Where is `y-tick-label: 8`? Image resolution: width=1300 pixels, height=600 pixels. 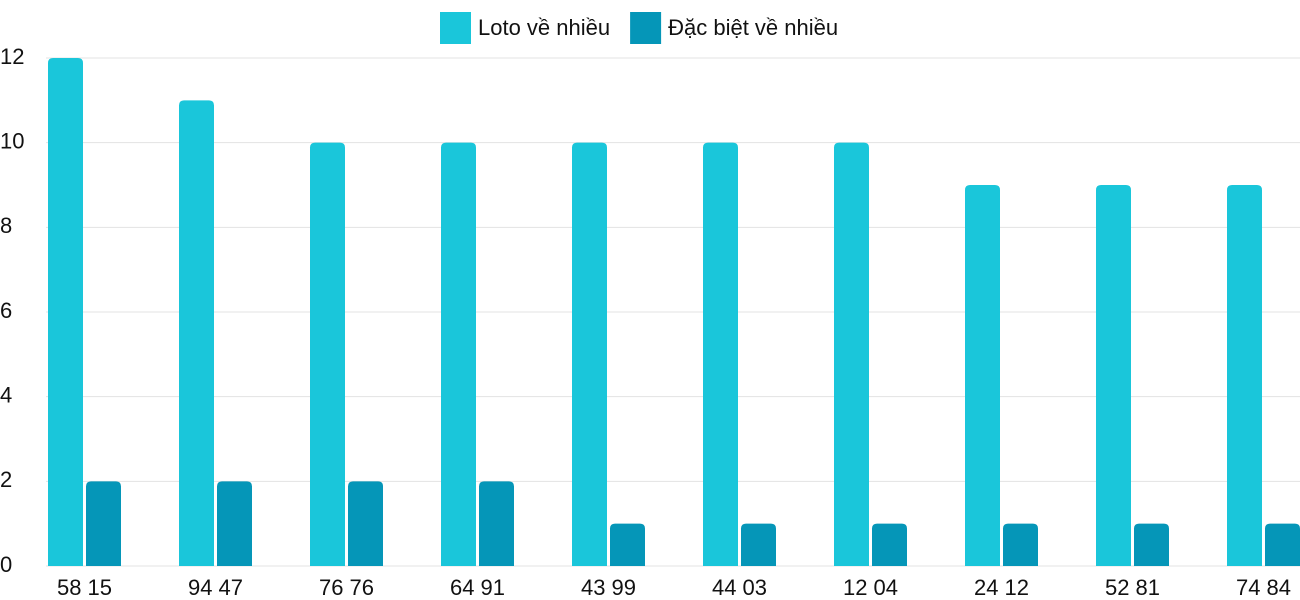 y-tick-label: 8 is located at coordinates (6, 225).